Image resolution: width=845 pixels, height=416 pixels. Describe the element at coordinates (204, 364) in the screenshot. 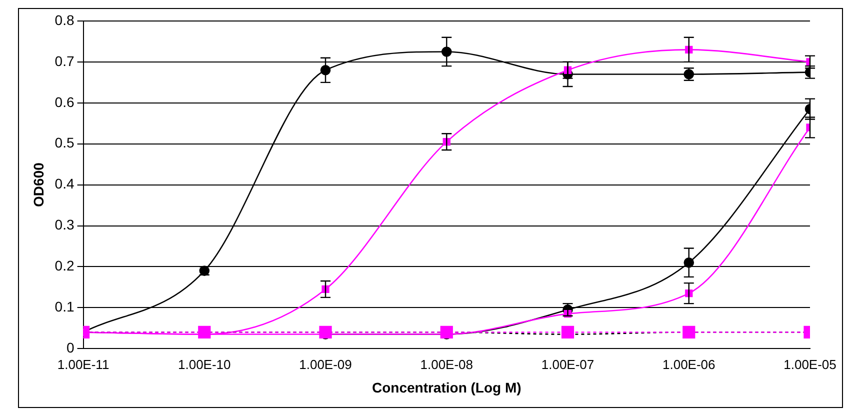

I see `x-tick-label: 1.00E-10` at that location.